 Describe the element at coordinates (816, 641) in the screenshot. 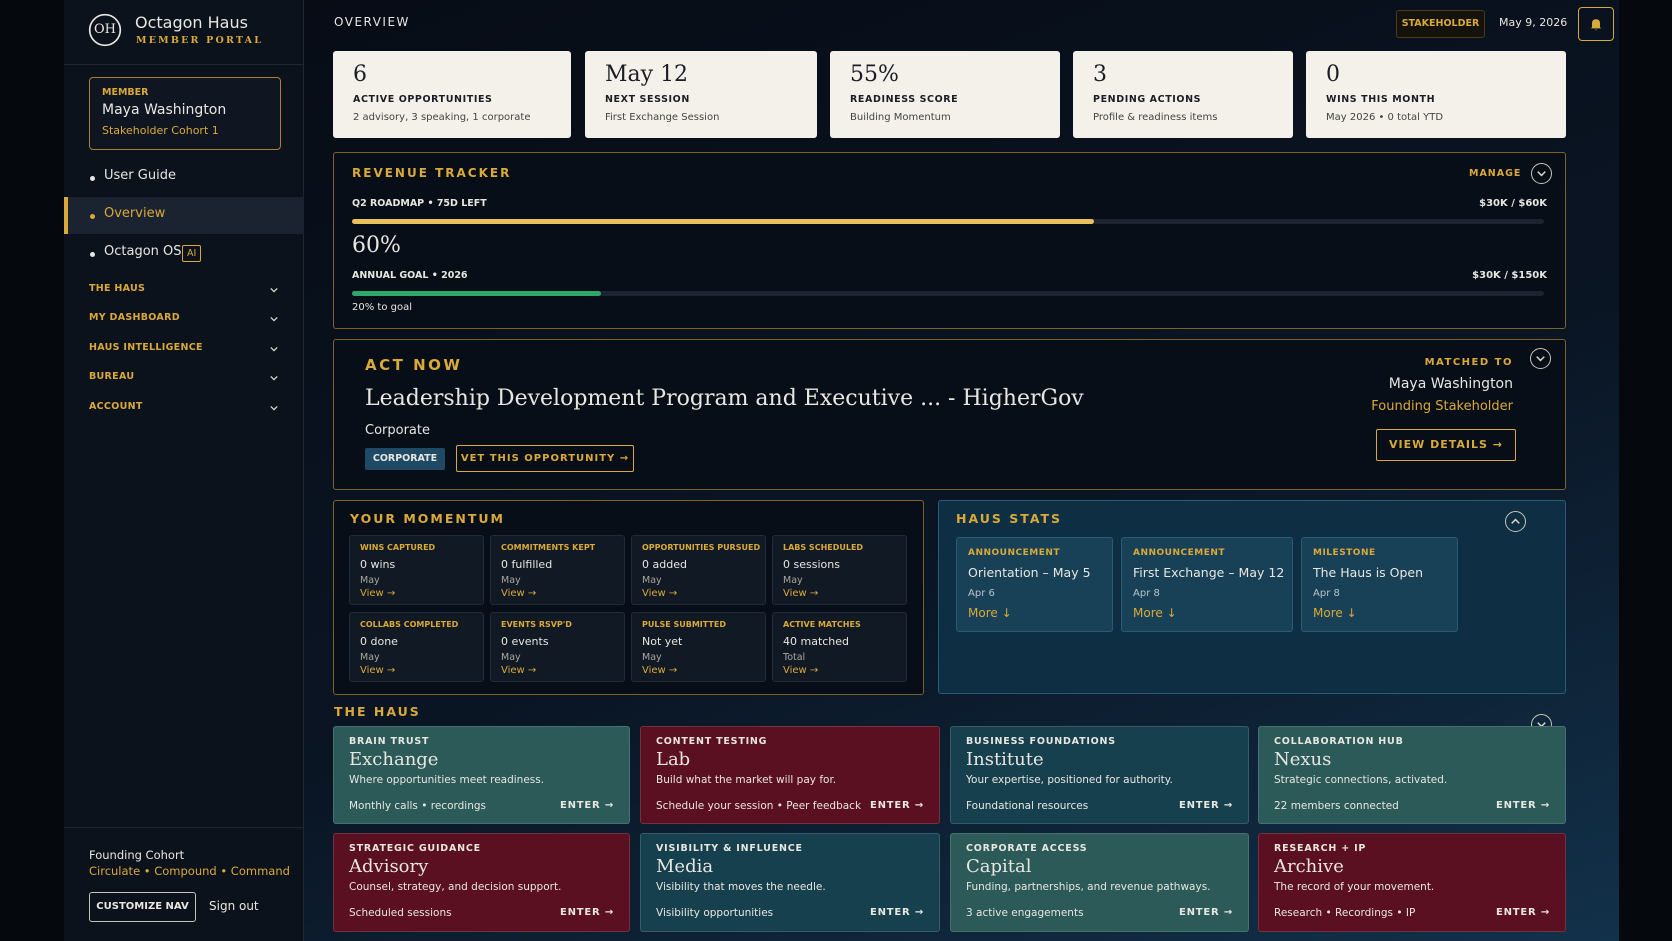

I see `tile-value: 40 matched` at that location.